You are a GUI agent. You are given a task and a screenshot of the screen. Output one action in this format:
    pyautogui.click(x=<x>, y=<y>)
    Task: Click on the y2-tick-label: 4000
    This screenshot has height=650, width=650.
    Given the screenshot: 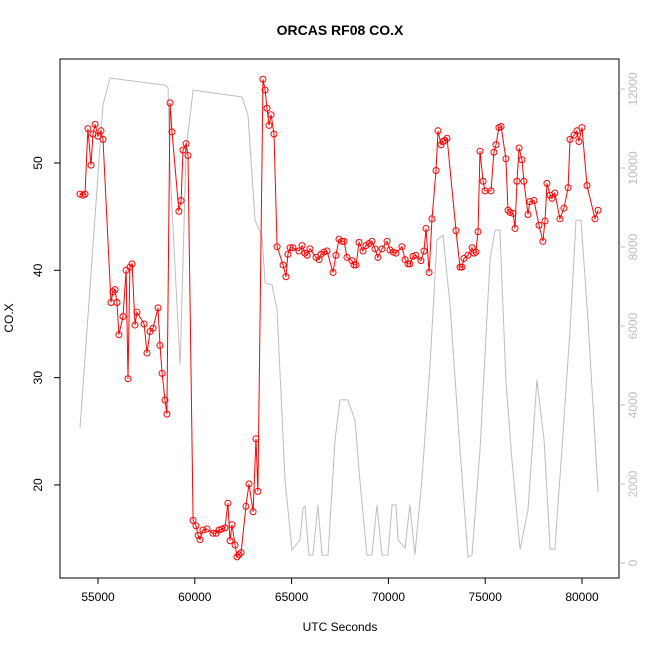 What is the action you would take?
    pyautogui.click(x=633, y=404)
    